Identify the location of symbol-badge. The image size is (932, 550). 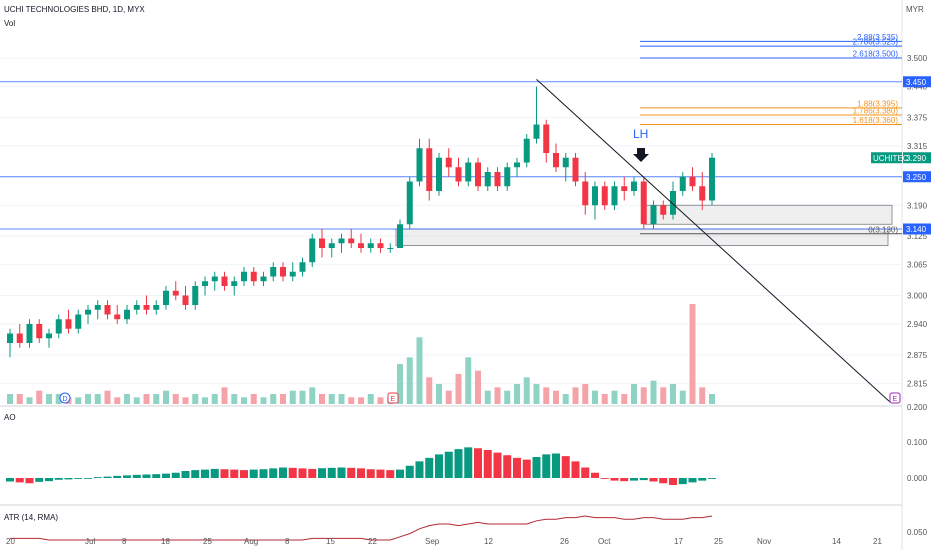
(886, 158).